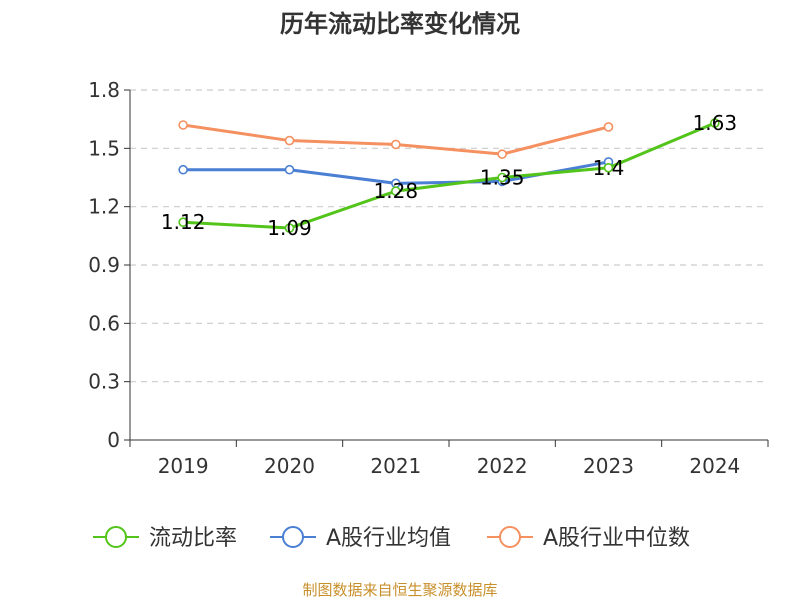 This screenshot has height=600, width=800. Describe the element at coordinates (104, 323) in the screenshot. I see `y-tick-label: 0.6` at that location.